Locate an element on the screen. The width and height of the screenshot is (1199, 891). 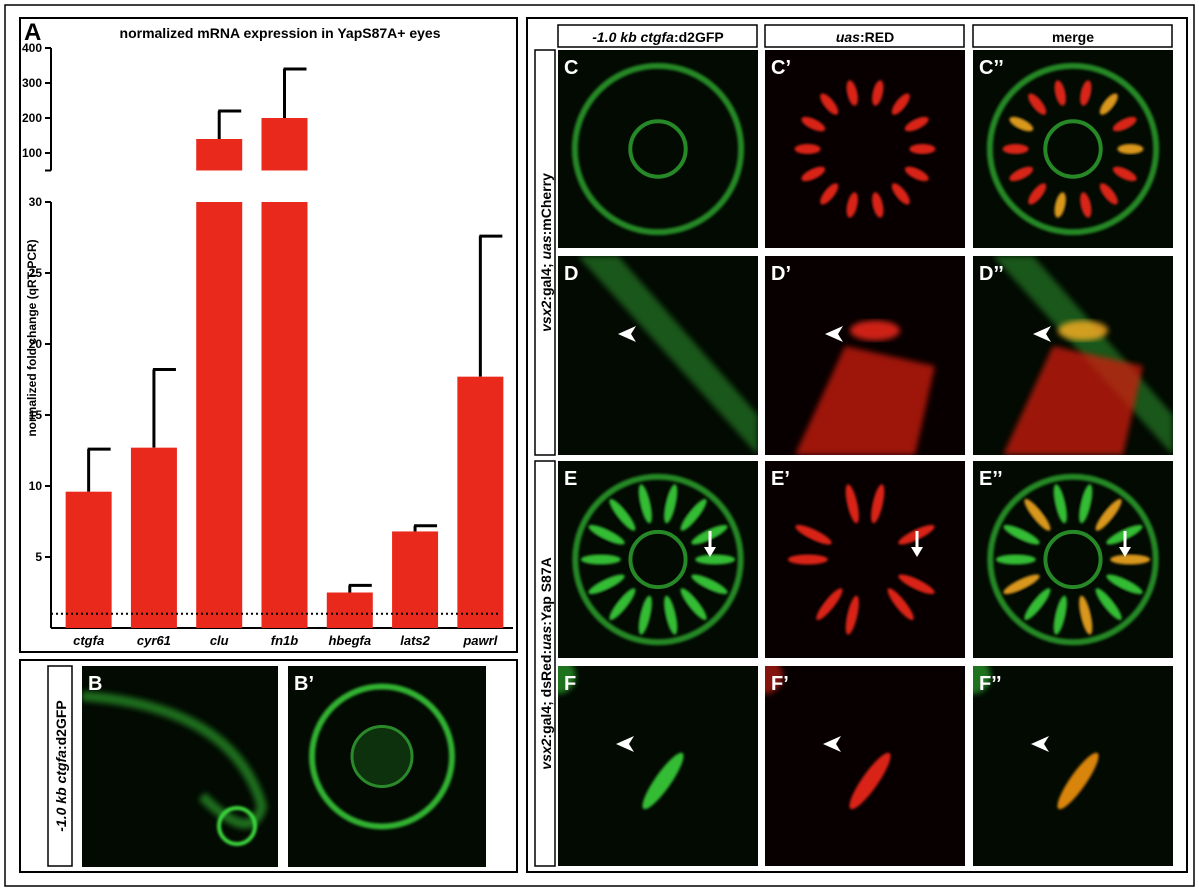
embryo-body is located at coordinates (175, 760).